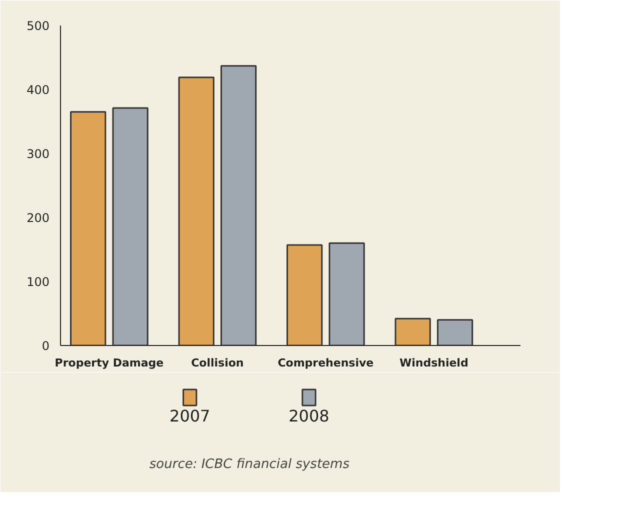 This screenshot has width=642, height=521. Describe the element at coordinates (249, 464) in the screenshot. I see `source-note: source: ICBC financial systems` at that location.